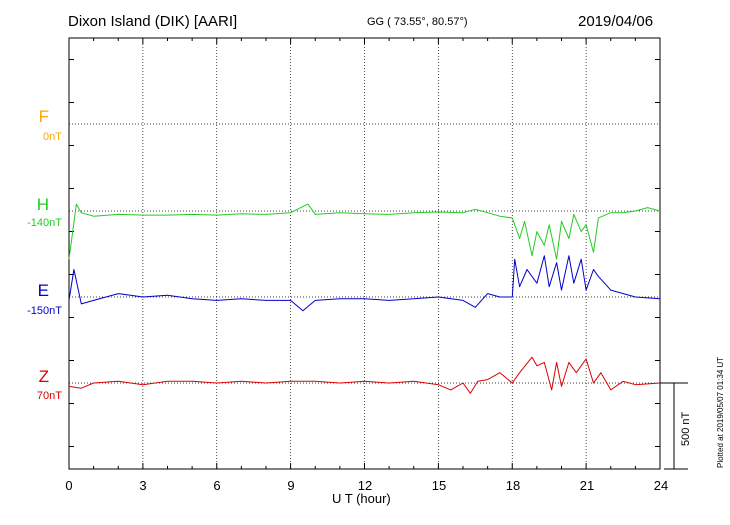 Image resolution: width=730 pixels, height=525 pixels. What do you see at coordinates (69, 485) in the screenshot?
I see `x-tick-0: 0` at bounding box center [69, 485].